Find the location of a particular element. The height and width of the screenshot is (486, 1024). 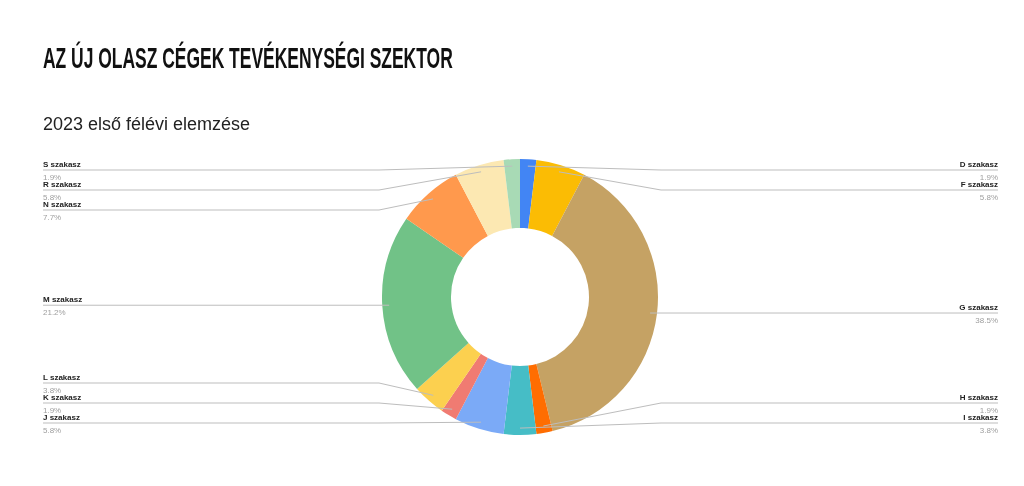

slice-label: R szakasz is located at coordinates (62, 184).